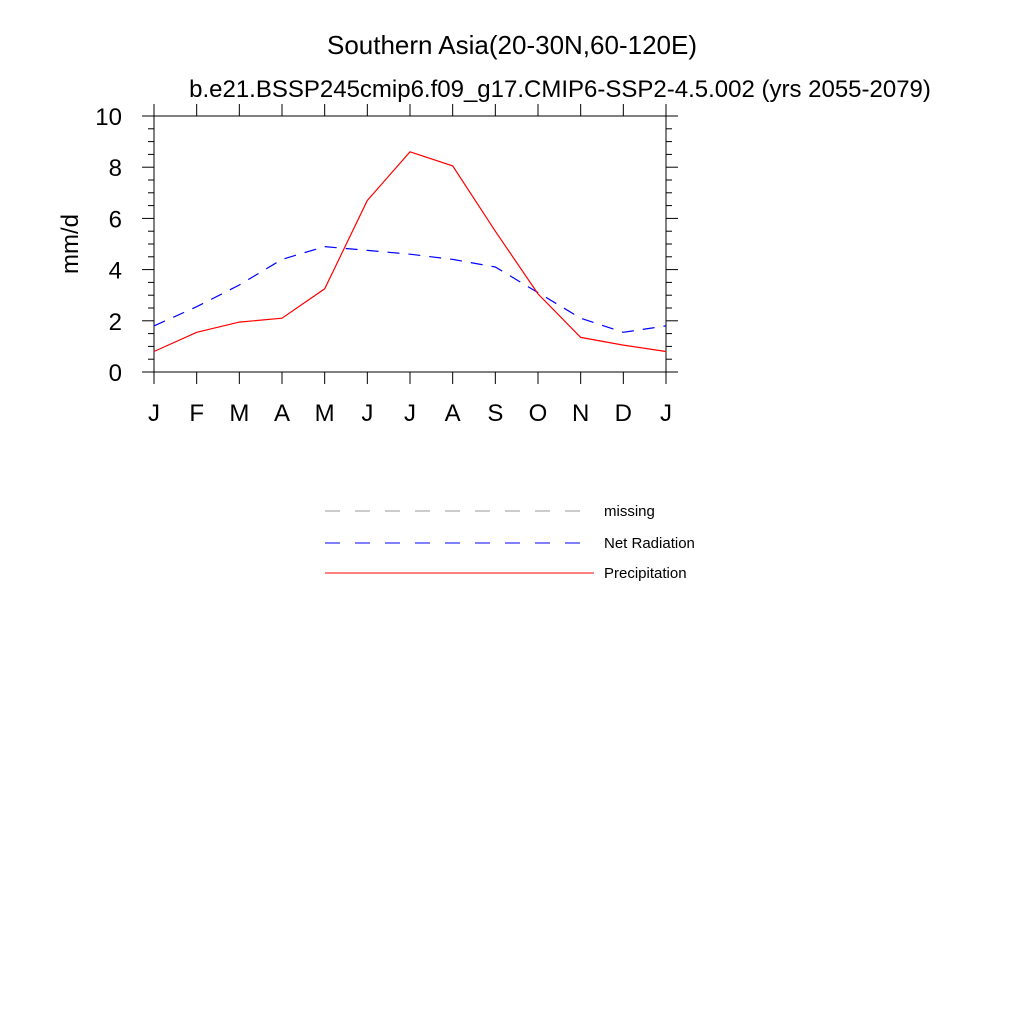 The width and height of the screenshot is (1024, 1024). Describe the element at coordinates (495, 413) in the screenshot. I see `x-tick-label: S` at that location.